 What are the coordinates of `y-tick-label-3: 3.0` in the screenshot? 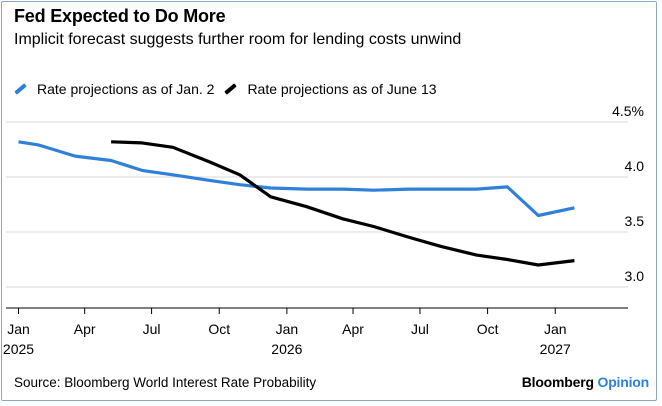 It's located at (635, 276).